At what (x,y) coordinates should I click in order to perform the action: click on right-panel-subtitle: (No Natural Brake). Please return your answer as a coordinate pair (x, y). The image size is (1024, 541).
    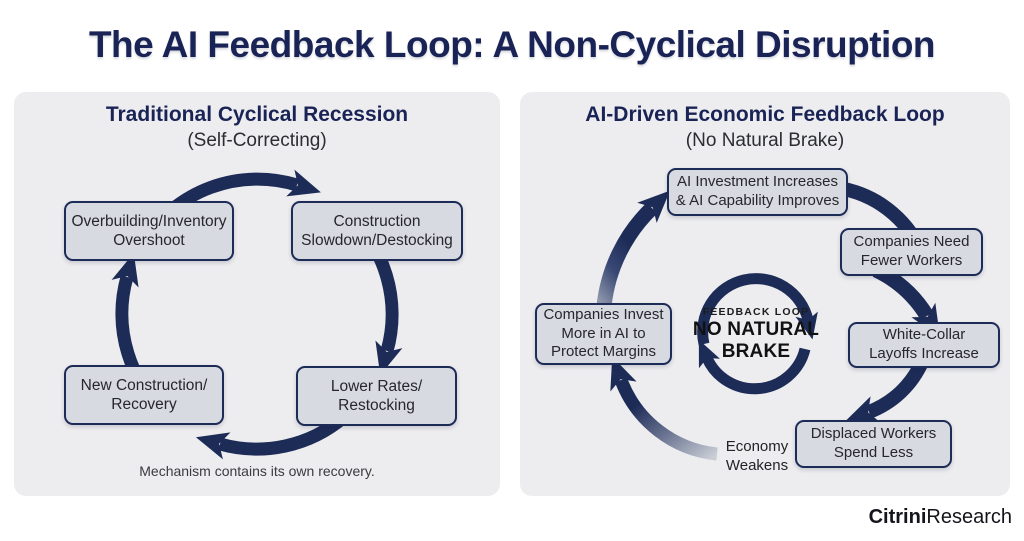
    Looking at the image, I should click on (765, 140).